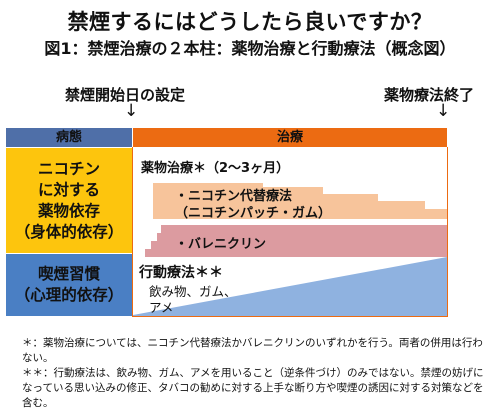 This screenshot has height=411, width=500. What do you see at coordinates (221, 244) in the screenshot?
I see `varenicline-label: ・バレニクリン` at bounding box center [221, 244].